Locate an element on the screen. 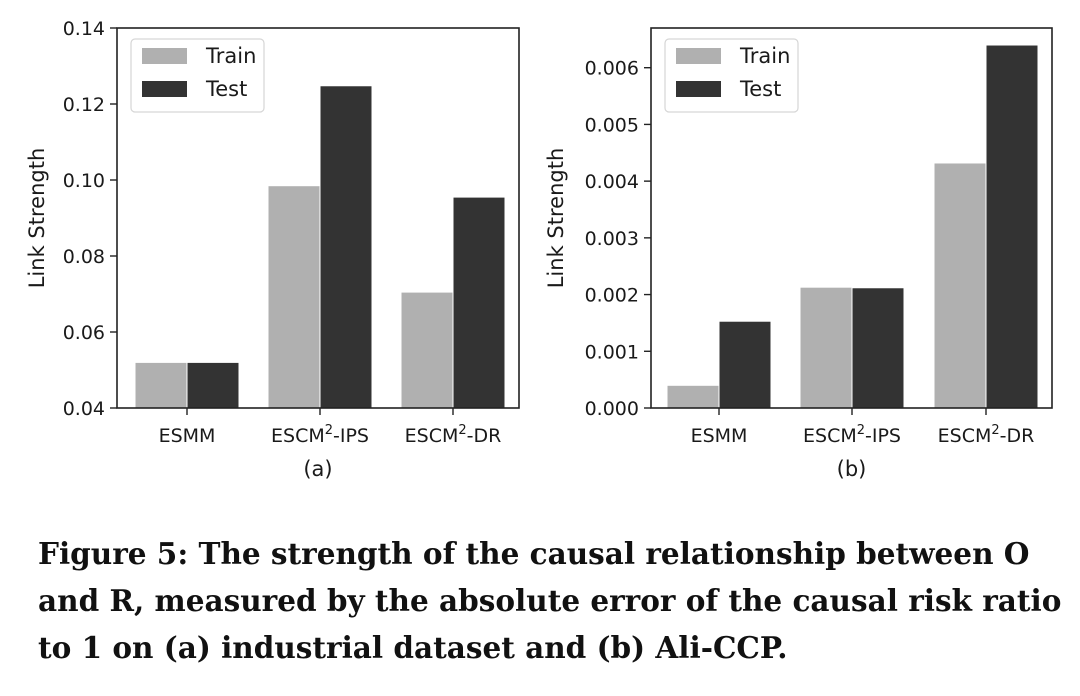 This screenshot has height=696, width=1080. panel-b-subfigure-label: (b) is located at coordinates (852, 469).